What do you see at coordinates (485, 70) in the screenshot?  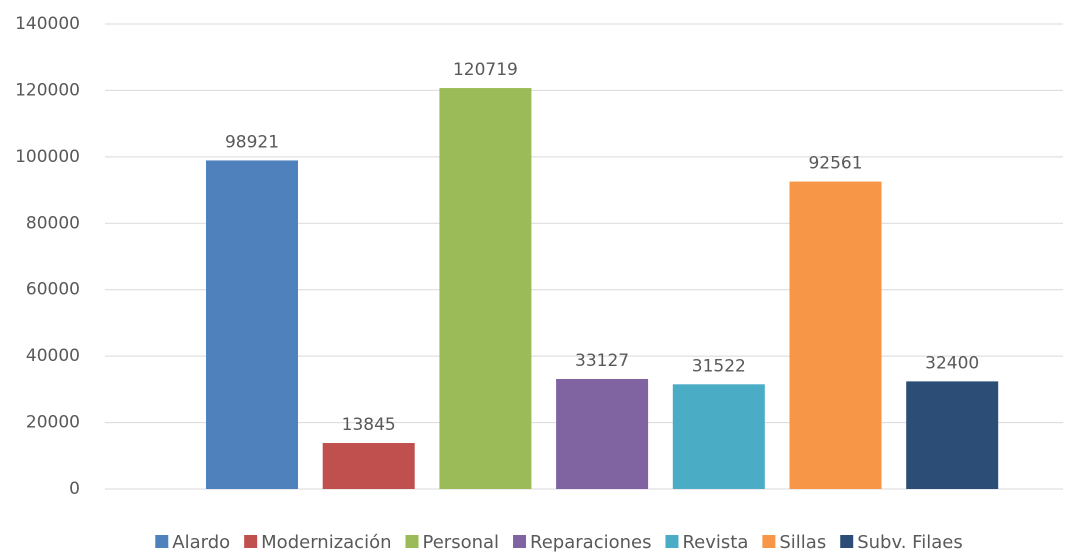 I see `data-label: 120719` at bounding box center [485, 70].